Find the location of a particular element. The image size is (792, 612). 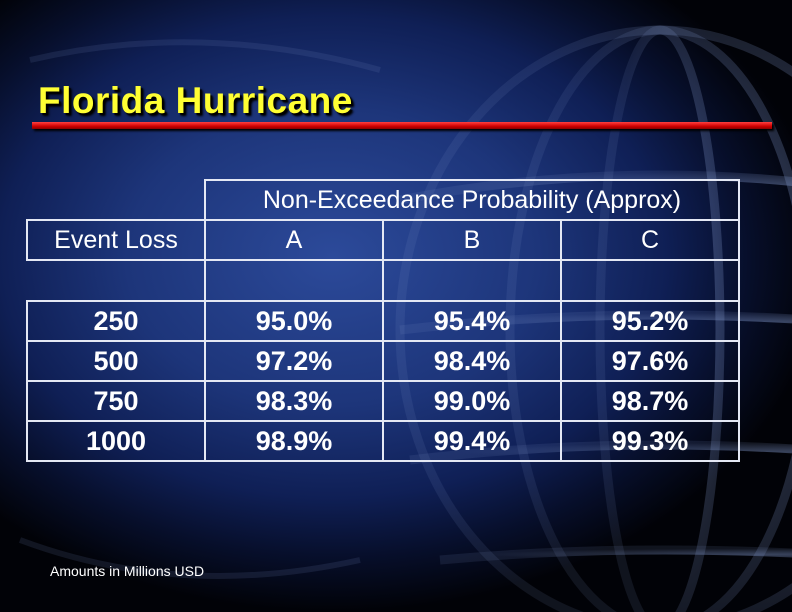

prob-value-c: 98.7% is located at coordinates (650, 400).